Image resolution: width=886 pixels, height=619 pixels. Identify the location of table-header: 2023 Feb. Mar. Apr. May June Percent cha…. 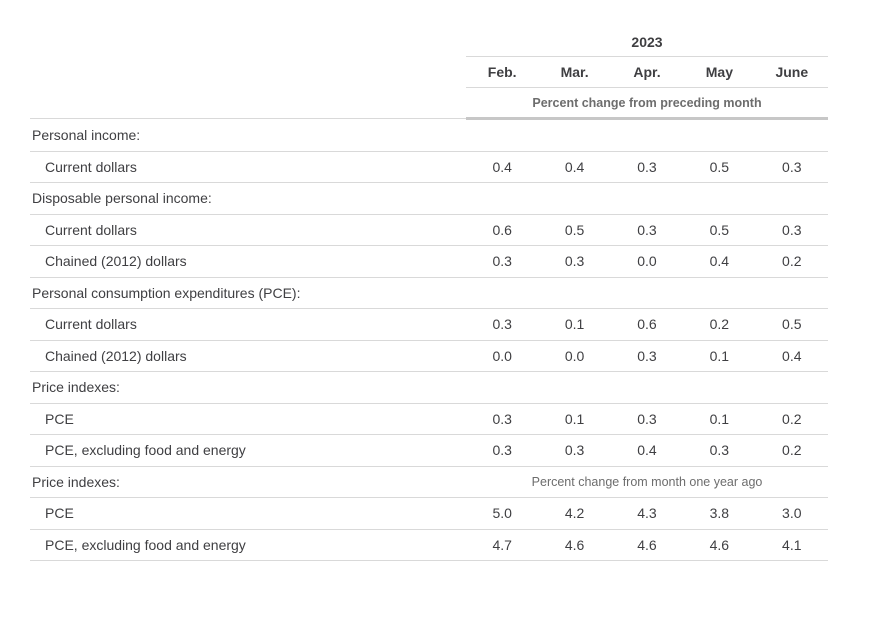
(429, 73).